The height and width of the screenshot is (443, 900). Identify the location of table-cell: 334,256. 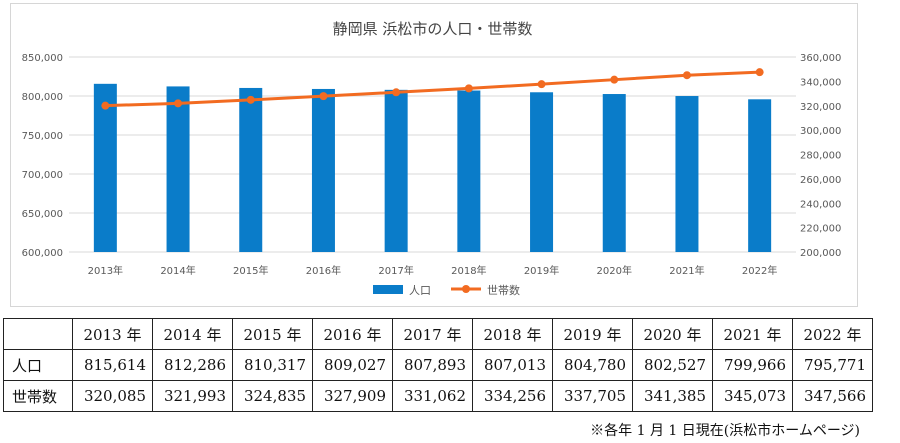
(512, 396).